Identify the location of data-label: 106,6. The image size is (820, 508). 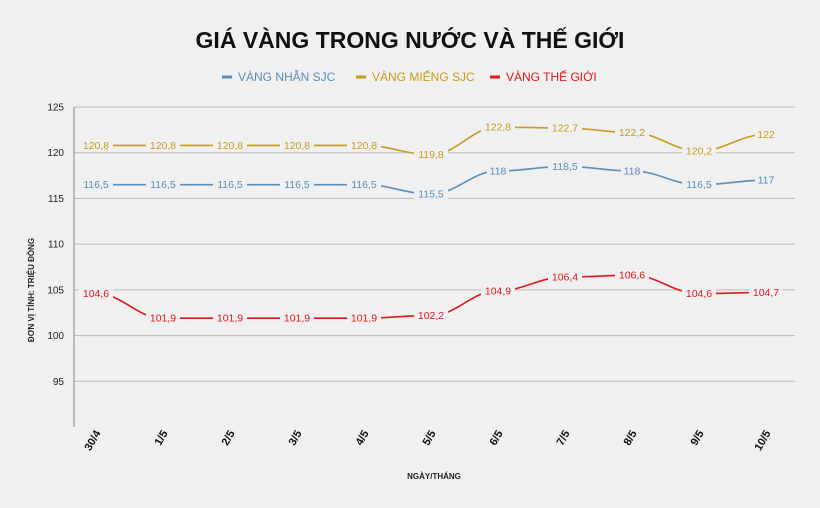
(632, 276).